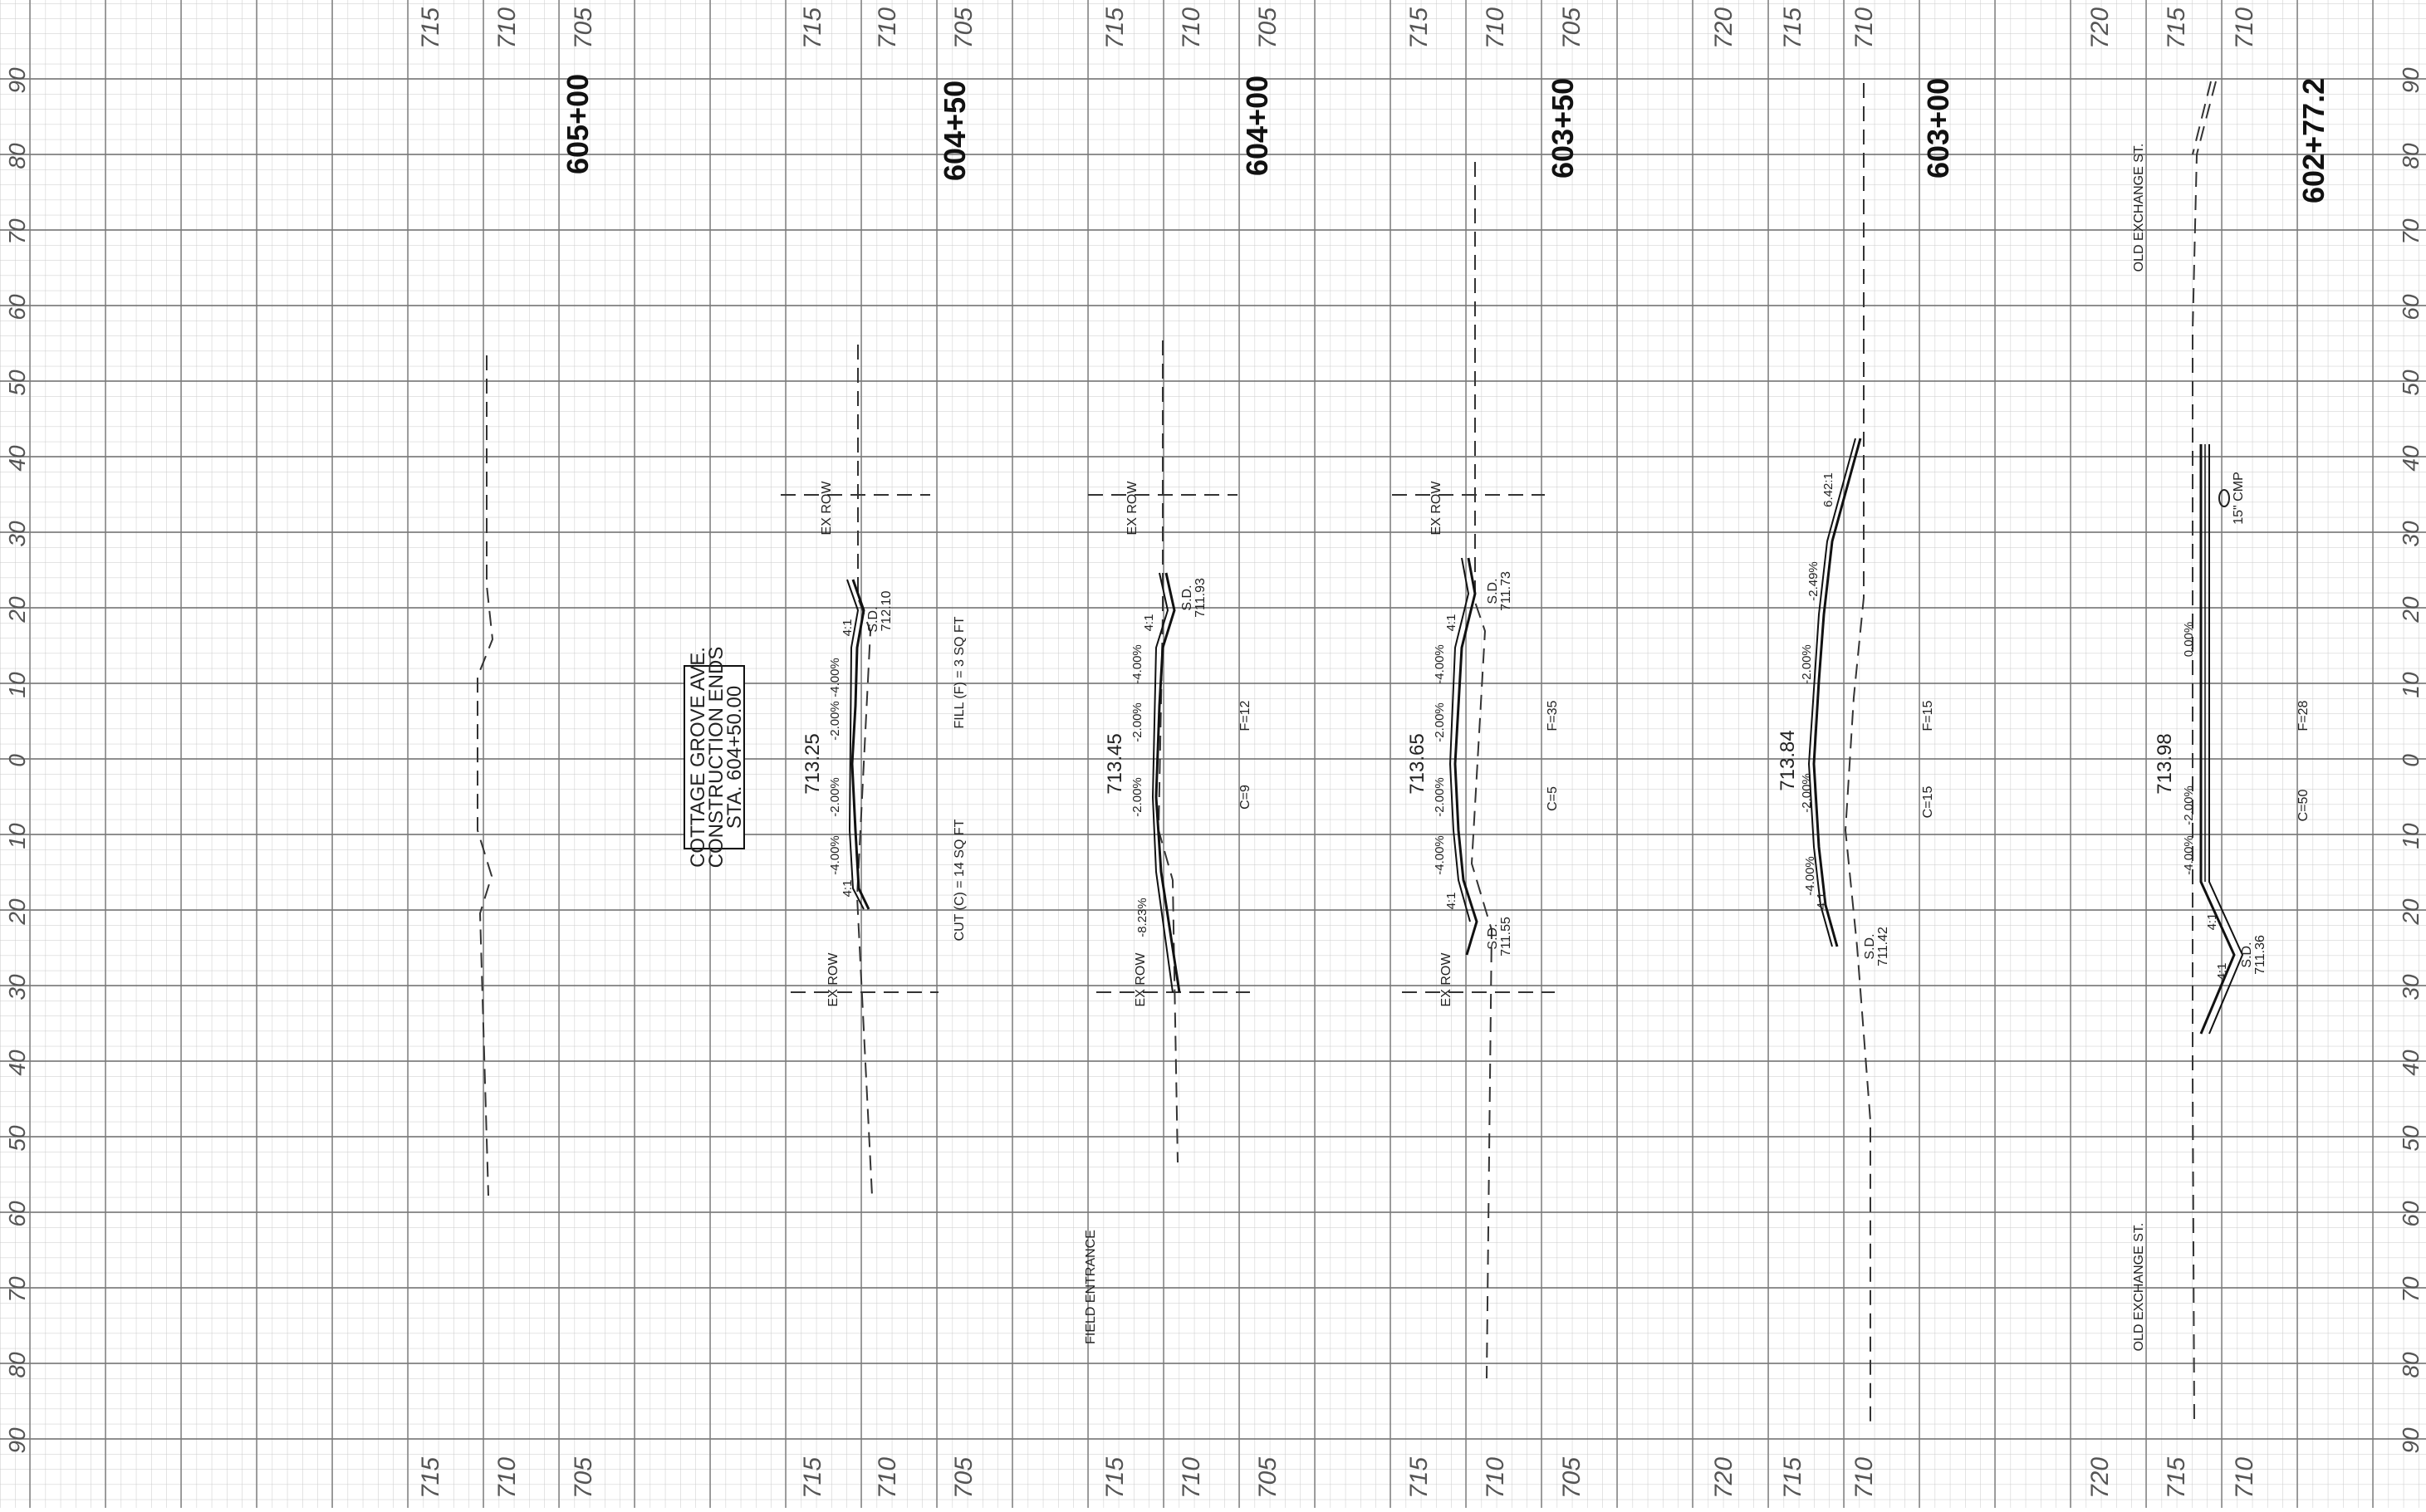 The height and width of the screenshot is (1512, 2426). What do you see at coordinates (1822, 901) in the screenshot?
I see `grade-slope-6: 4:1` at bounding box center [1822, 901].